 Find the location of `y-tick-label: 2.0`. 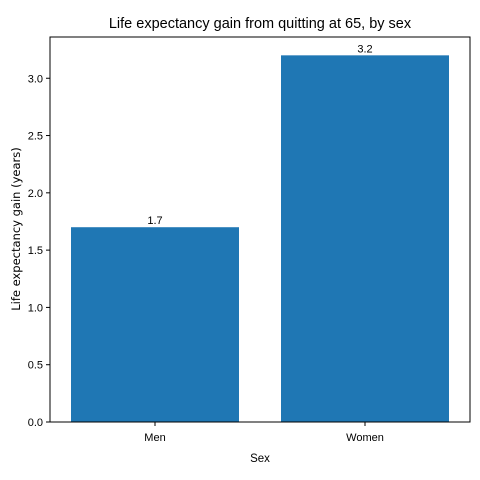

y-tick-label: 2.0 is located at coordinates (35, 194).